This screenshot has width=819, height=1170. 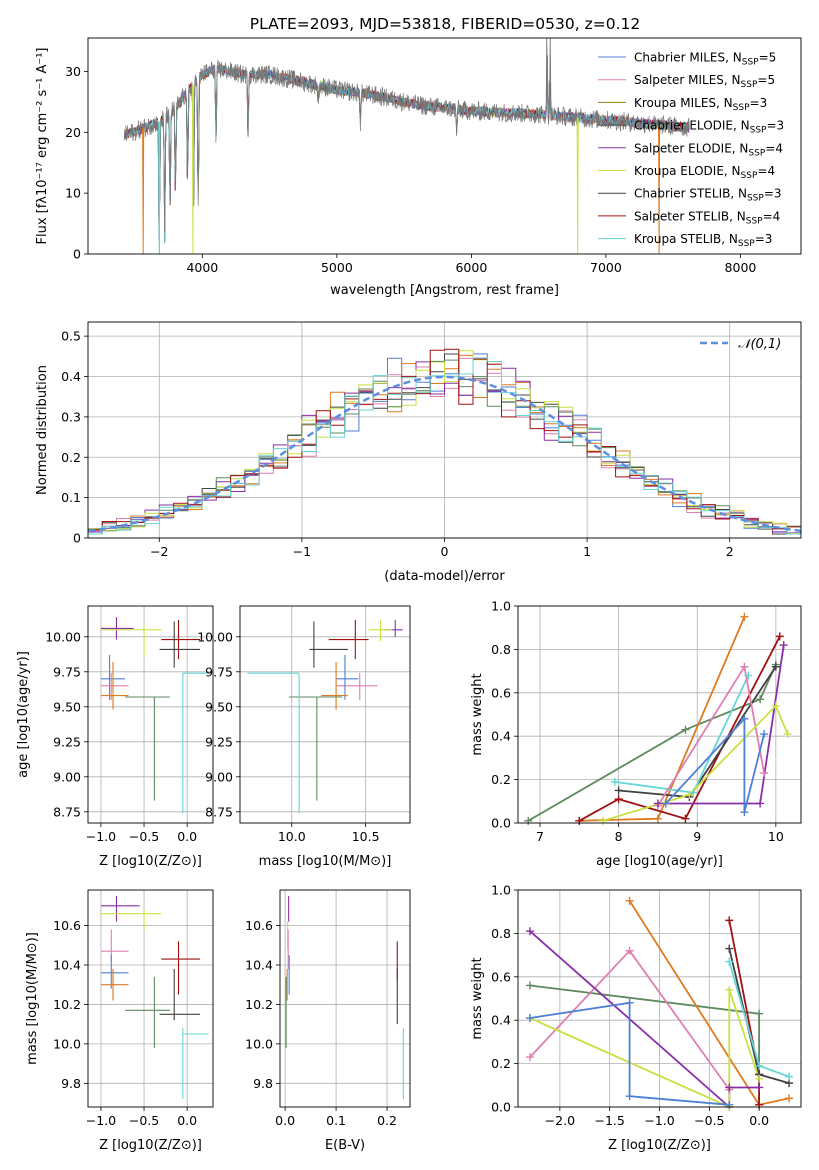 I want to click on y-tick-label: 9.25, so click(x=219, y=741).